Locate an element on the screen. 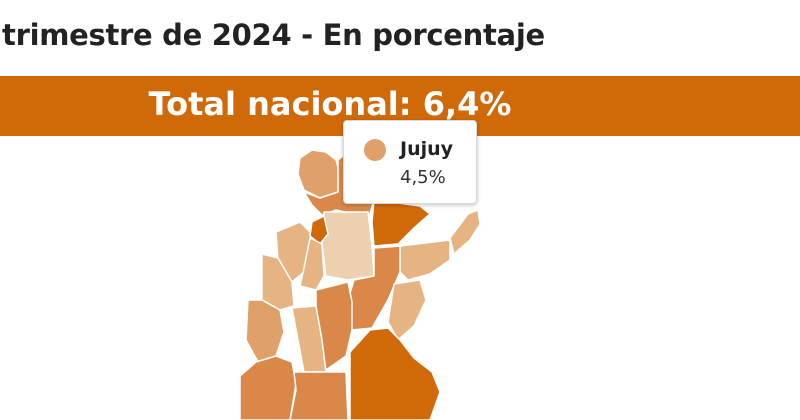 This screenshot has width=800, height=420. region-entre-rios is located at coordinates (407, 310).